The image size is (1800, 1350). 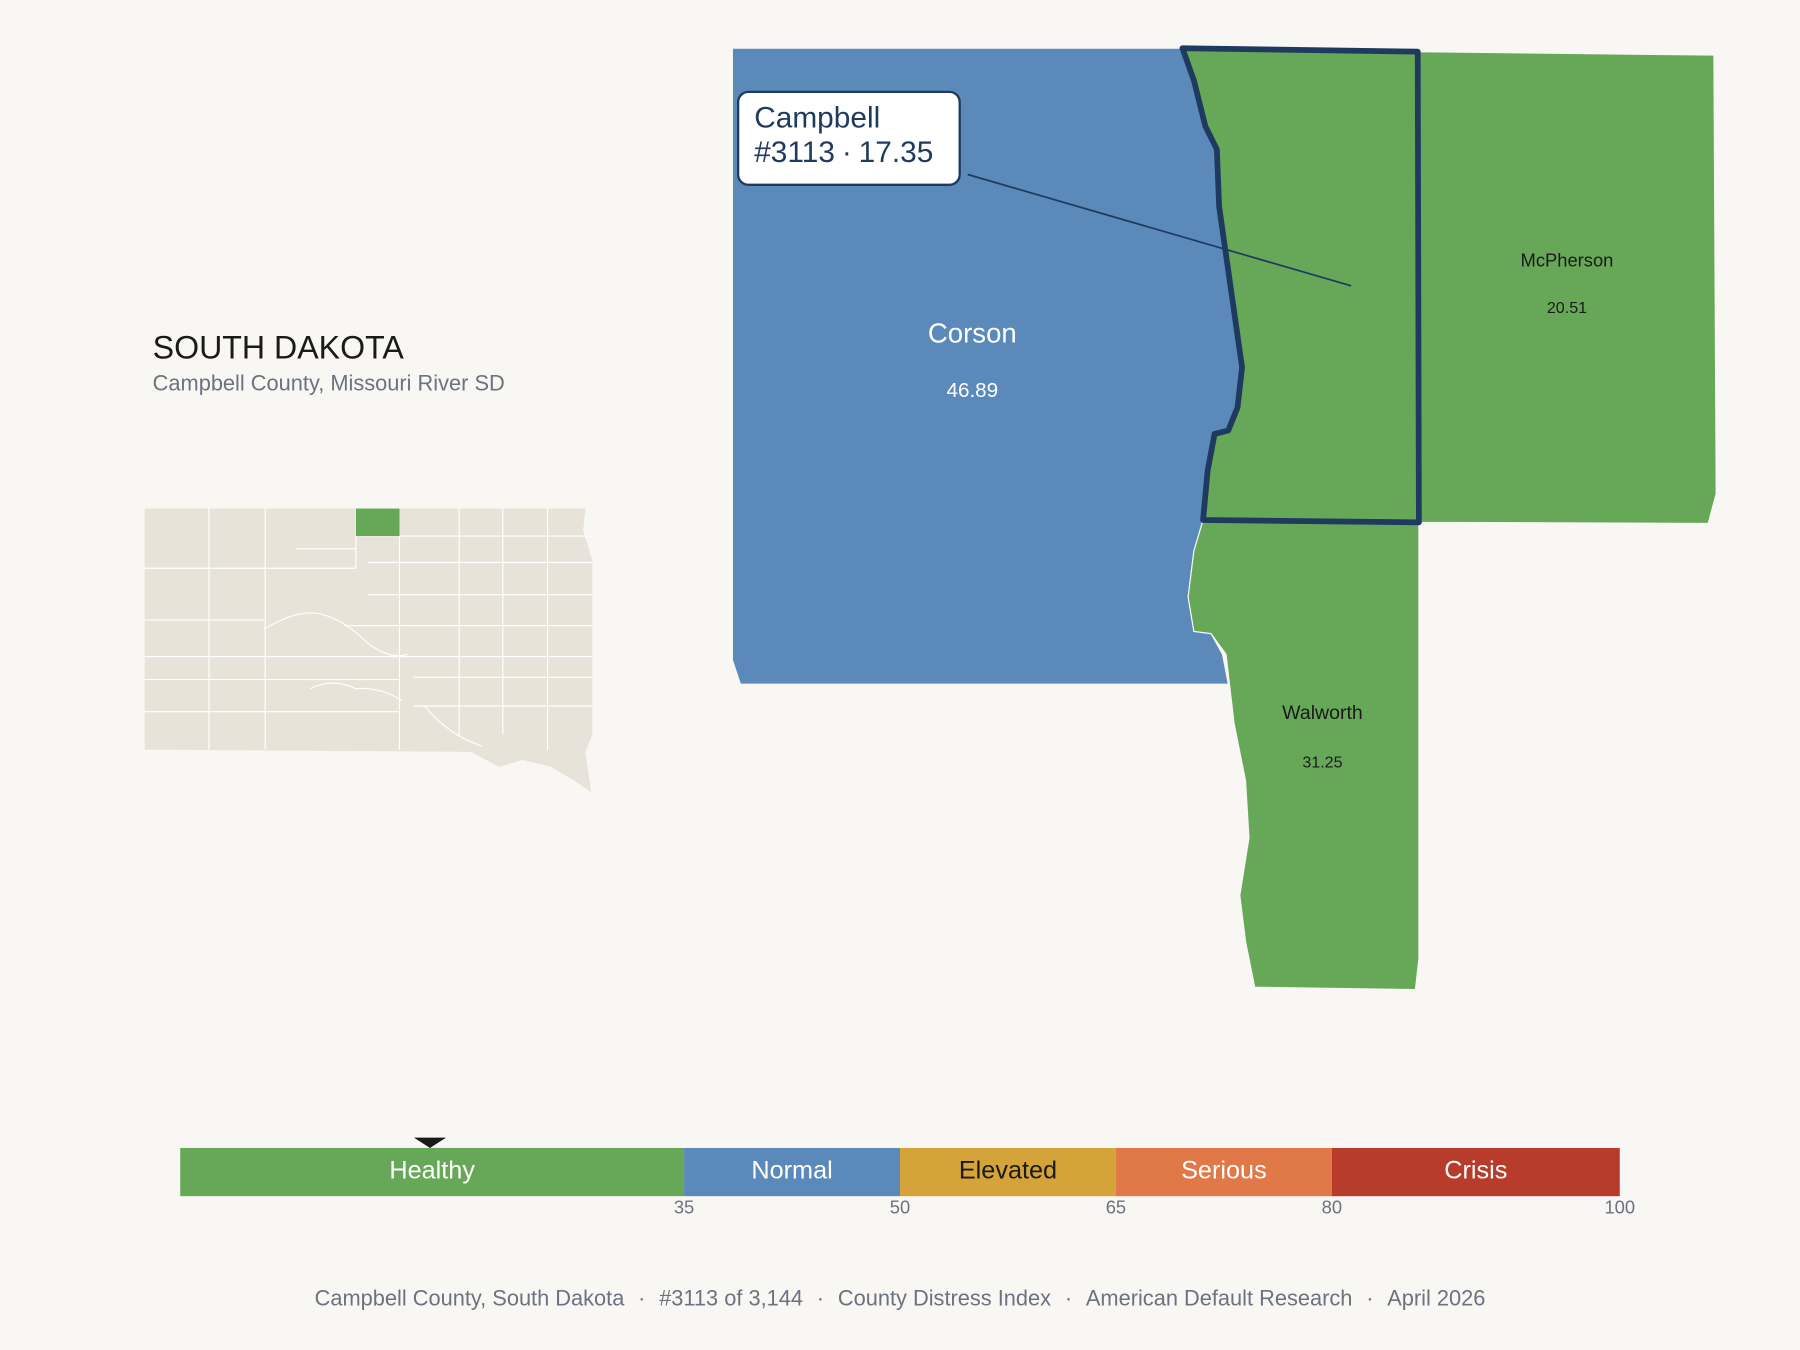 I want to click on legend-band-label: Normal, so click(x=791, y=1171).